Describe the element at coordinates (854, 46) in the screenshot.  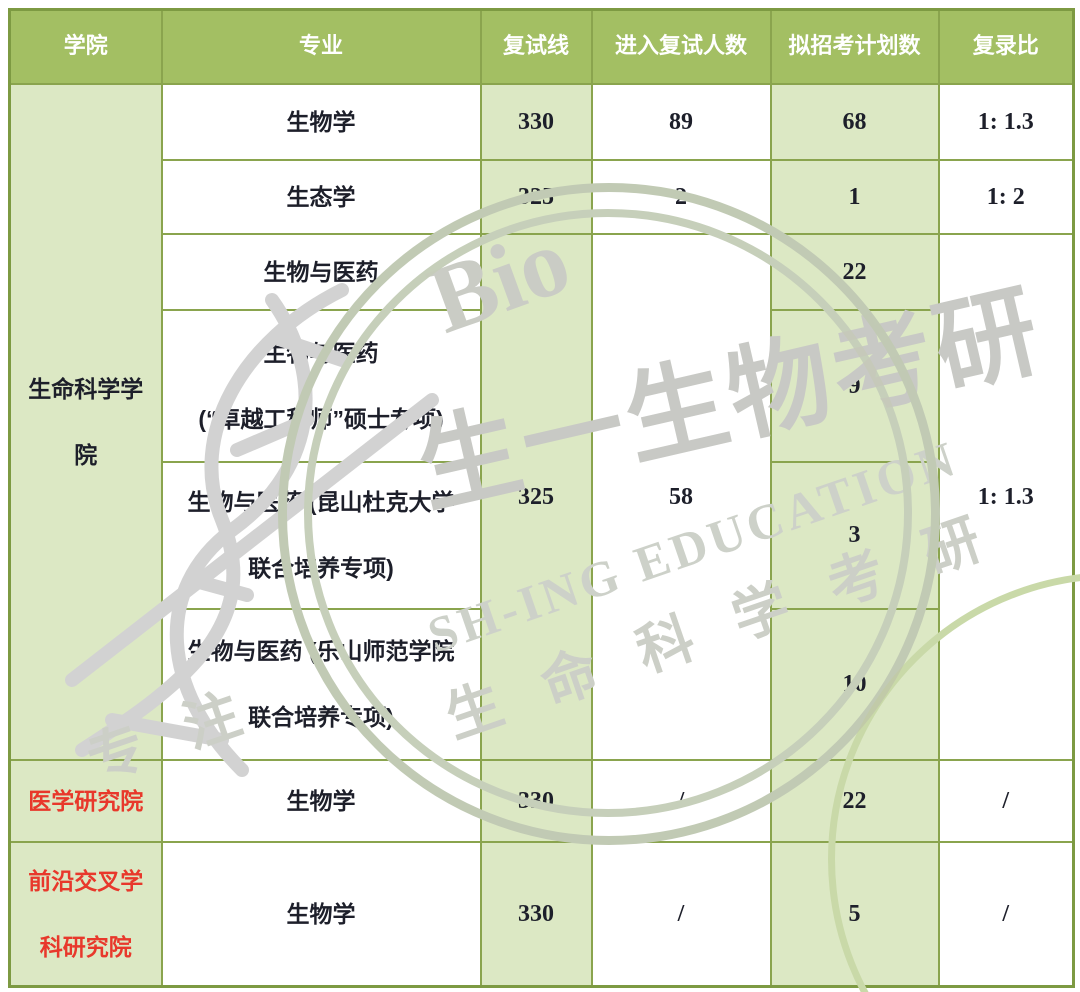
I see `header-cell-plan-count: 拟招考计划数` at that location.